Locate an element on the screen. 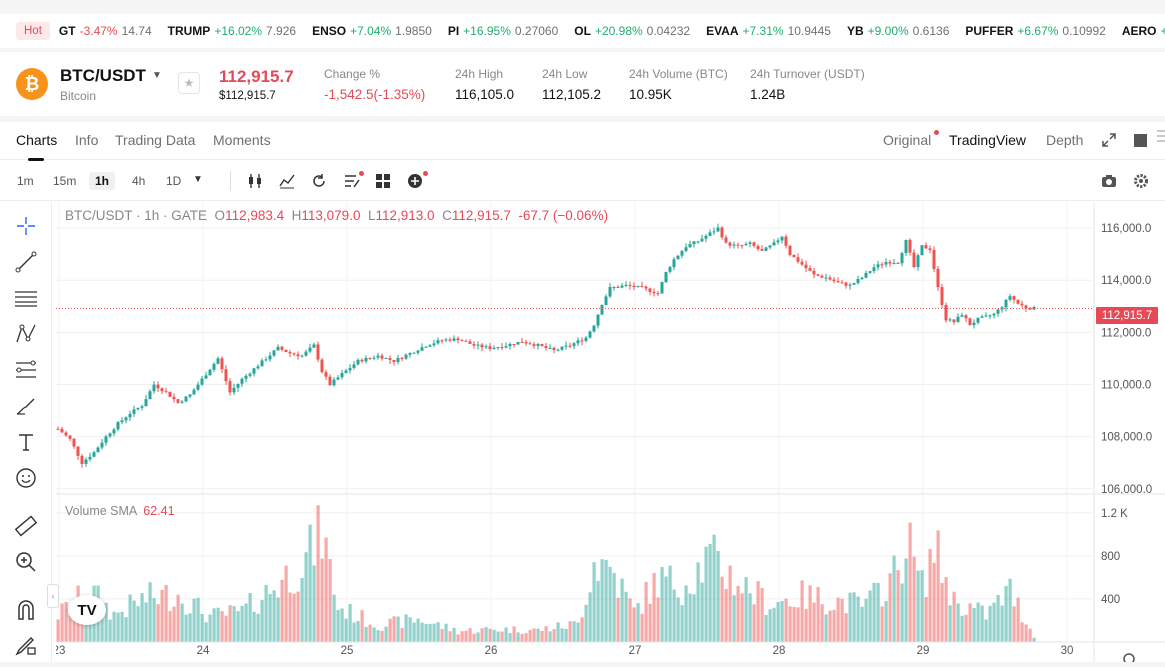 The image size is (1165, 667). time-tick-label: 27 is located at coordinates (635, 651).